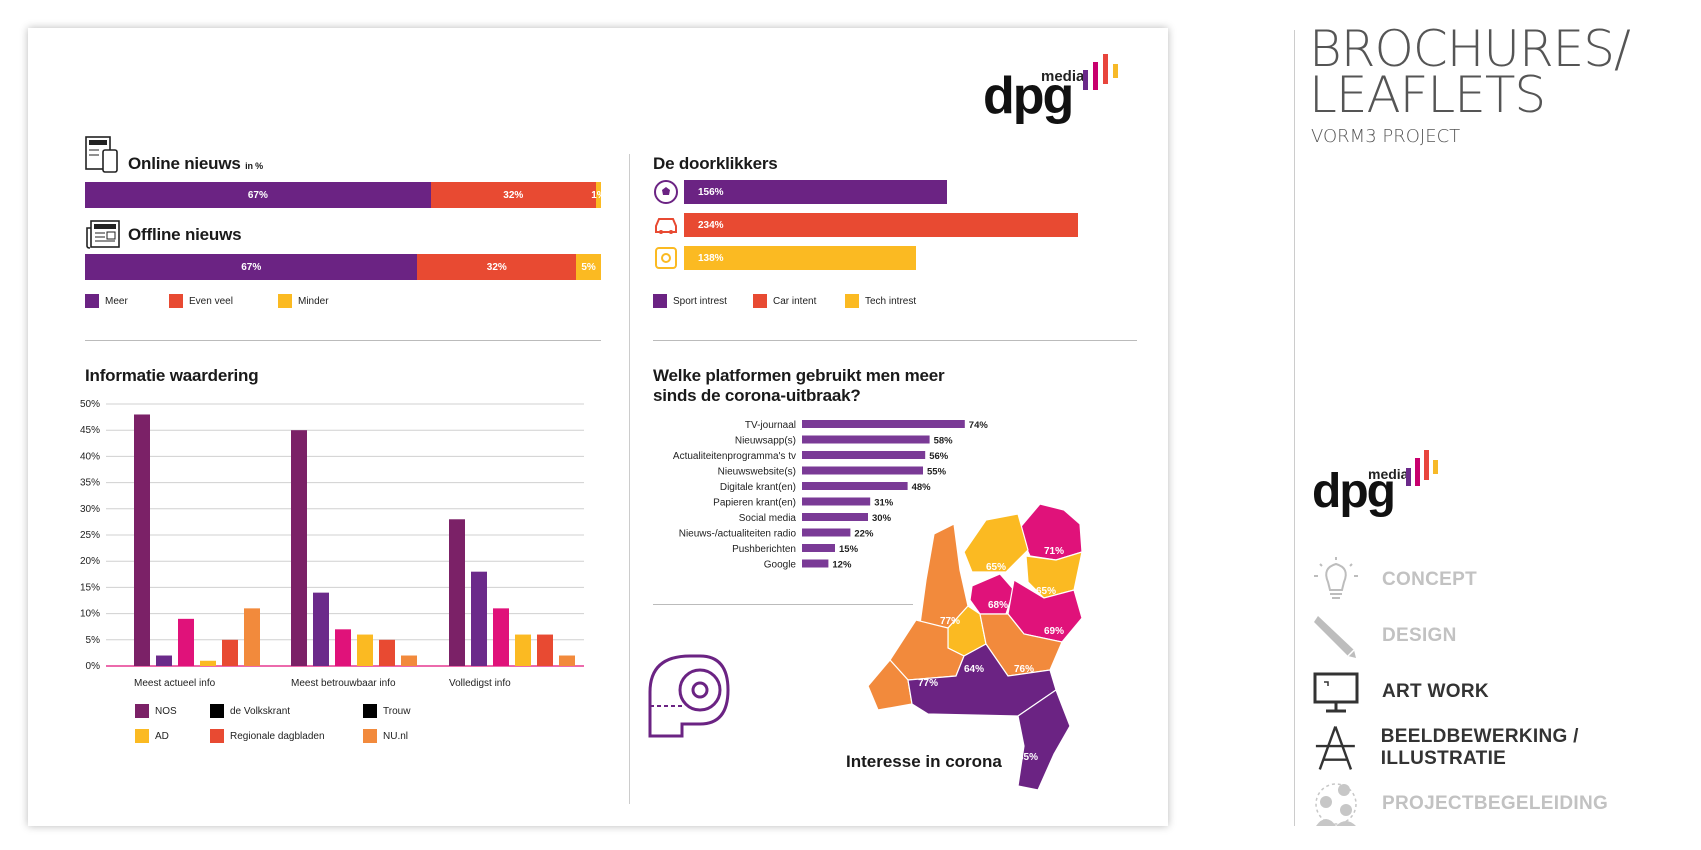 The width and height of the screenshot is (1701, 850). What do you see at coordinates (1028, 757) in the screenshot?
I see `map-label-limburg: 85%` at bounding box center [1028, 757].